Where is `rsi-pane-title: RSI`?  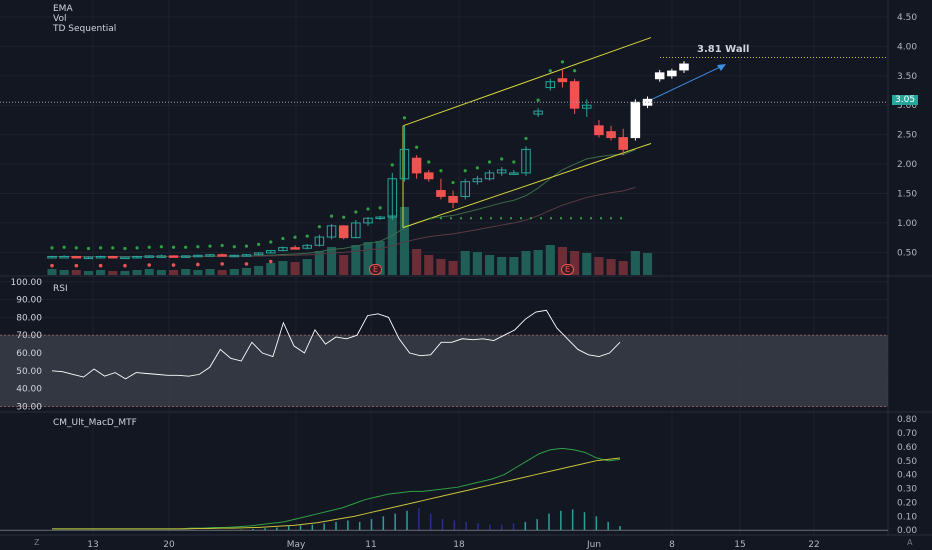 rsi-pane-title: RSI is located at coordinates (60, 289).